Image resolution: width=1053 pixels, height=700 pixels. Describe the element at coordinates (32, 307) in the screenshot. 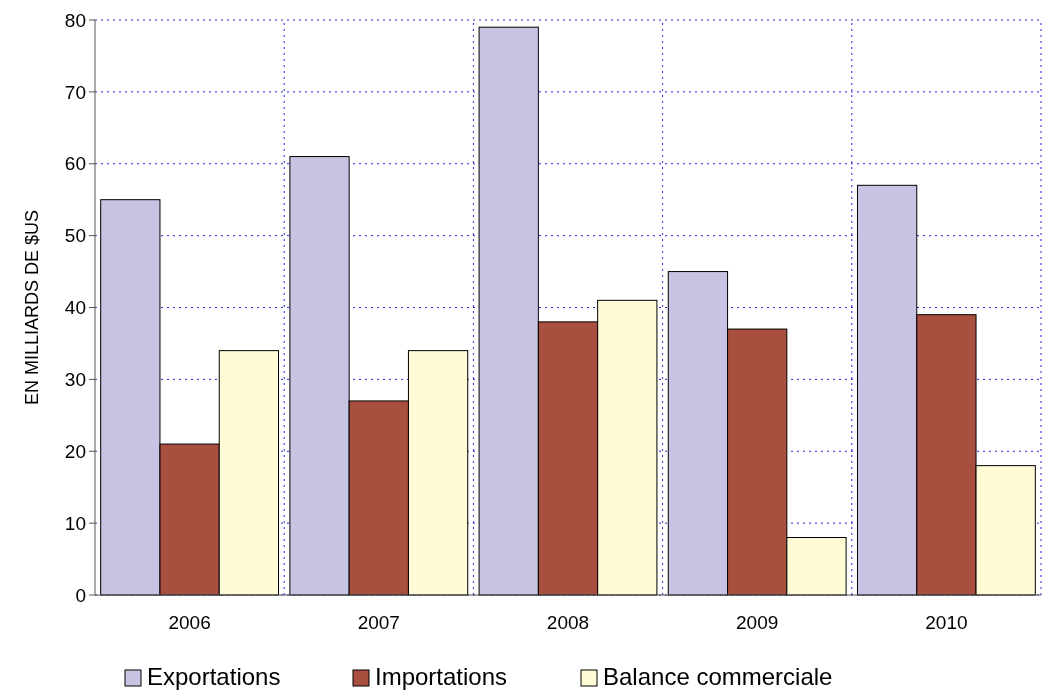

I see `y-axis-title: EN MILLIARDS DE $US` at that location.